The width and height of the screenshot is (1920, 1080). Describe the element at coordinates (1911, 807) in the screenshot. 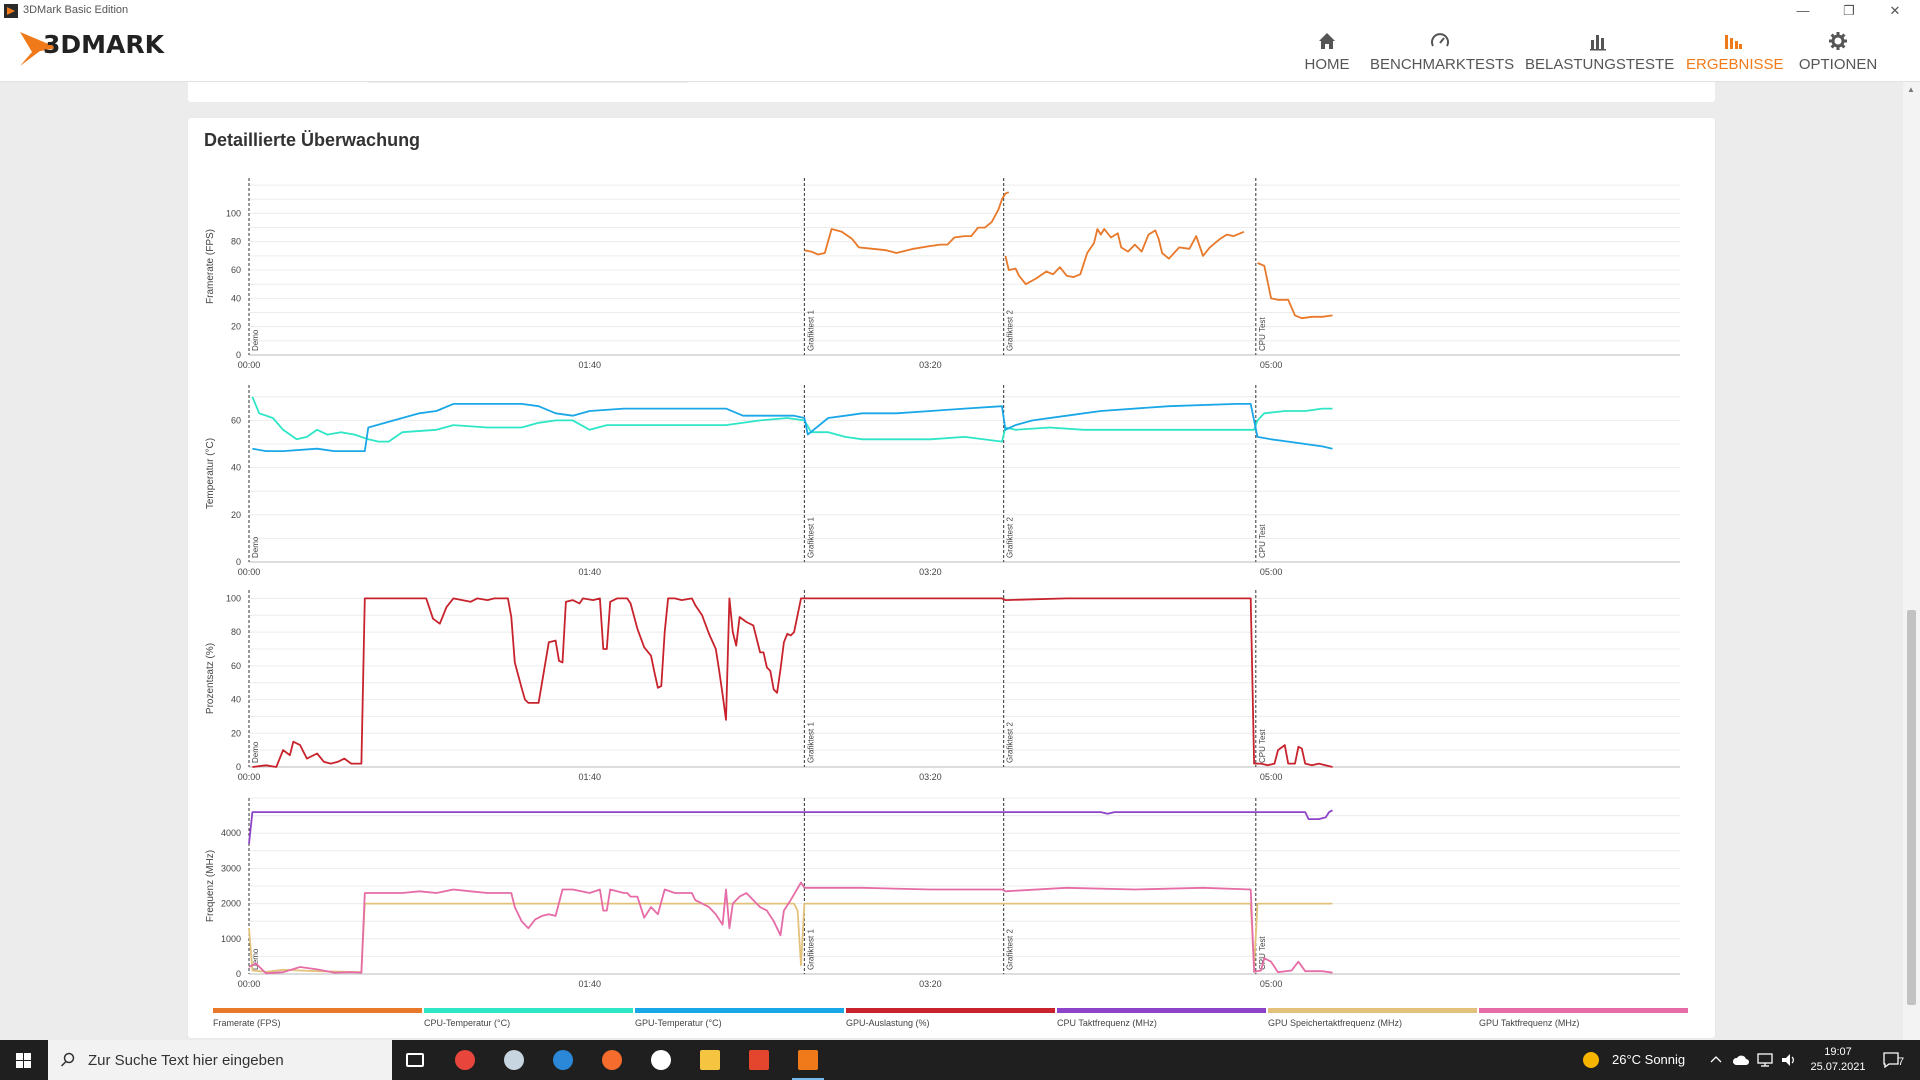

I see `scroll-thumb` at that location.